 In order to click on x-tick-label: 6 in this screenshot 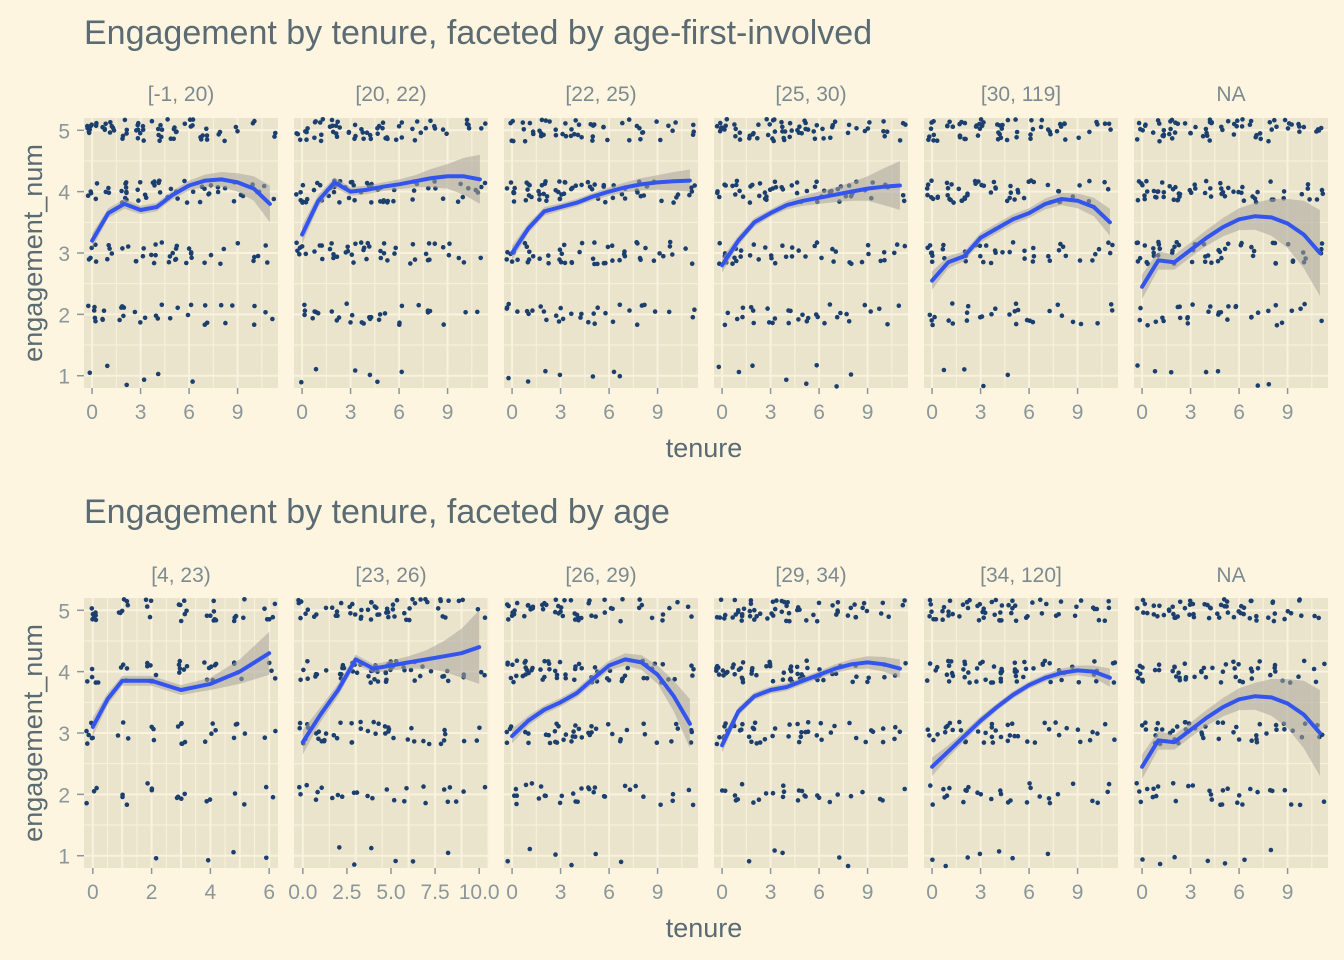, I will do `click(189, 412)`.